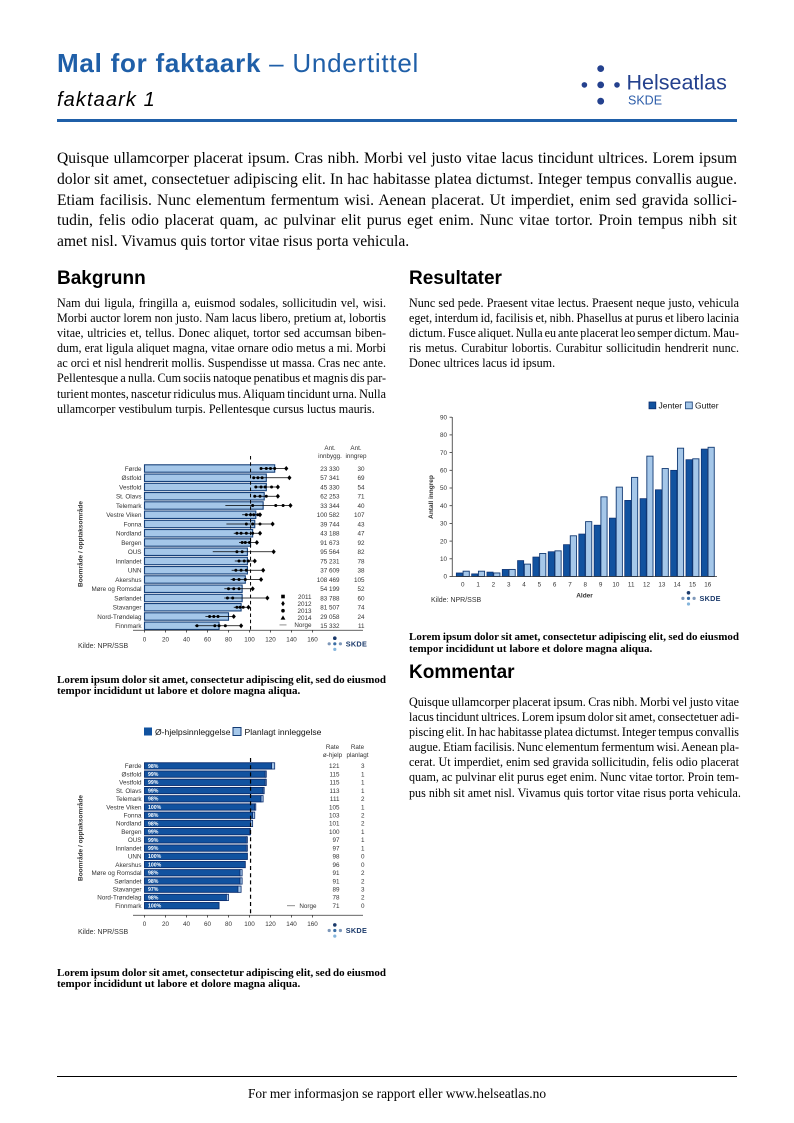 The image size is (794, 1123). Describe the element at coordinates (129, 824) in the screenshot. I see `svg-text: Nordland` at that location.